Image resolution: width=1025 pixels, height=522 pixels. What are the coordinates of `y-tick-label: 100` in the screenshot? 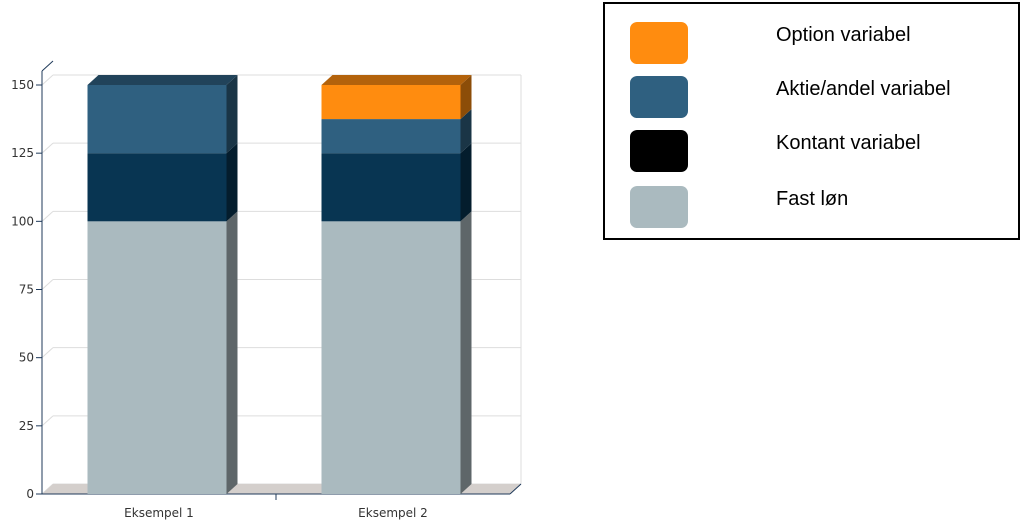 It's located at (22, 221).